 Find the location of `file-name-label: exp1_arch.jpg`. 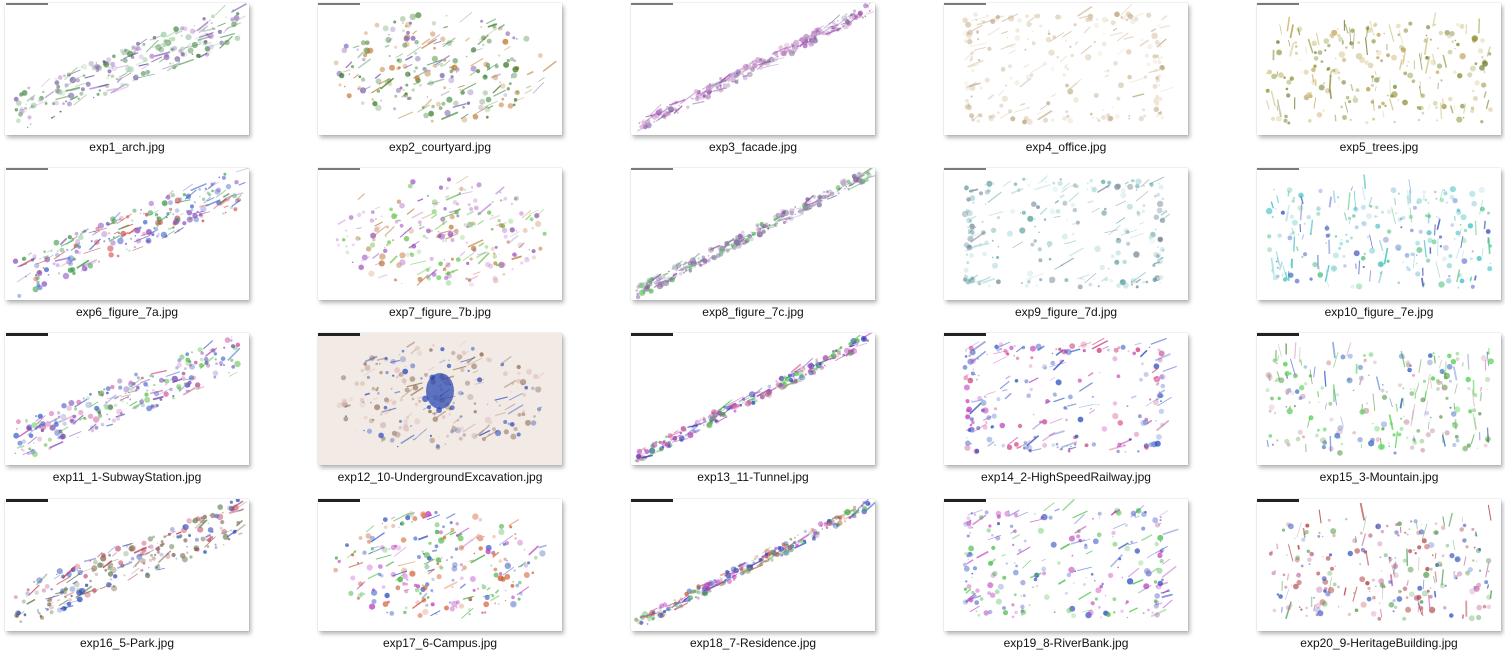

file-name-label: exp1_arch.jpg is located at coordinates (127, 147).